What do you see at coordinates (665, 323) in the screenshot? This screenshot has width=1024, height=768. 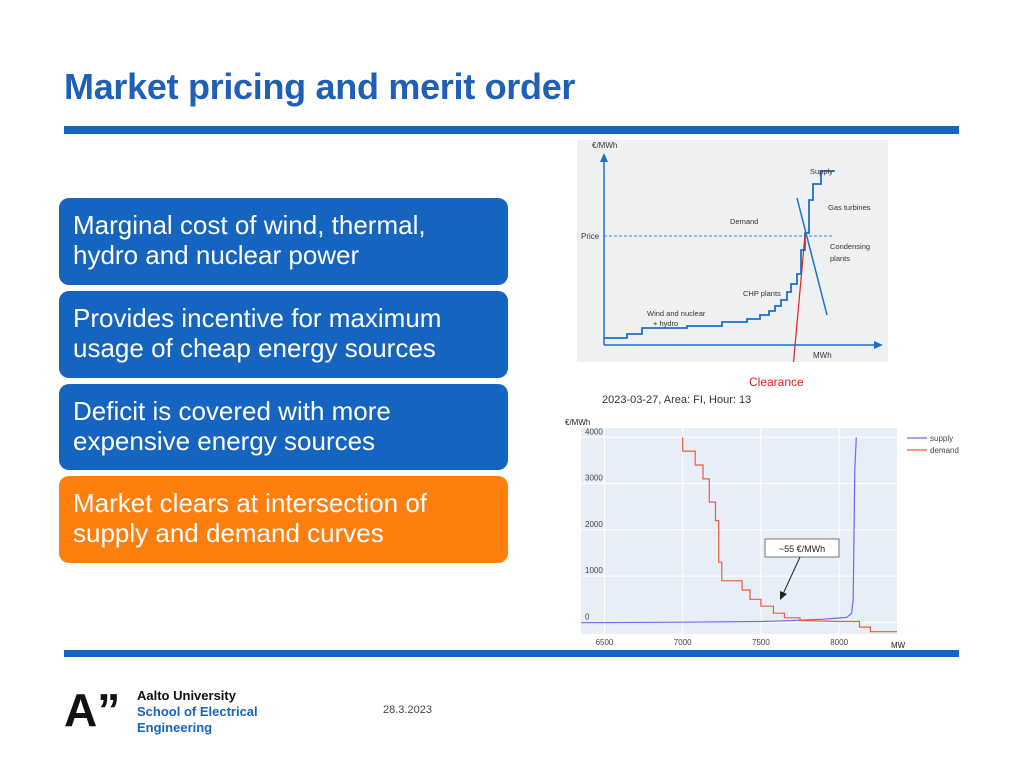 I see `label-hydro: + hydro` at bounding box center [665, 323].